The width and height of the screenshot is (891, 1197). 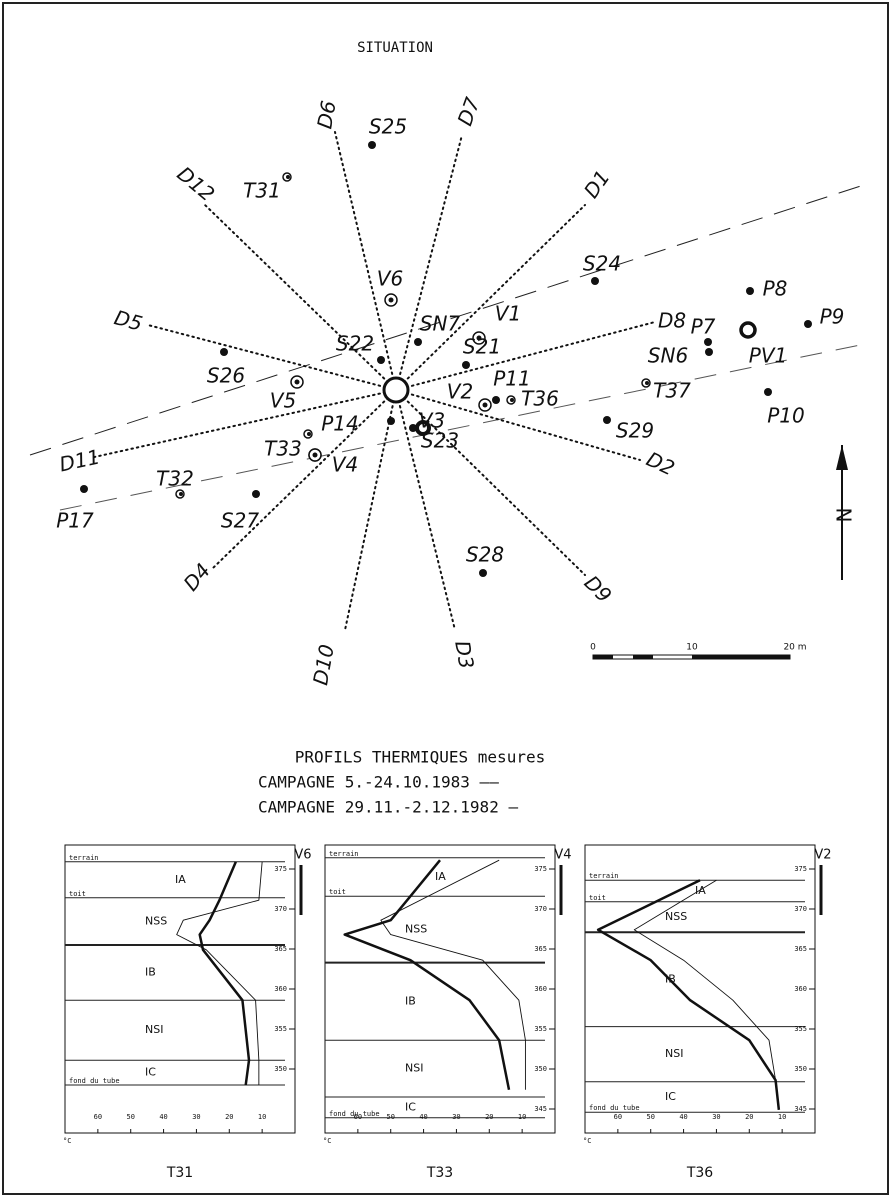 What do you see at coordinates (683, 1117) in the screenshot?
I see `temperature-tick-label: 40` at bounding box center [683, 1117].